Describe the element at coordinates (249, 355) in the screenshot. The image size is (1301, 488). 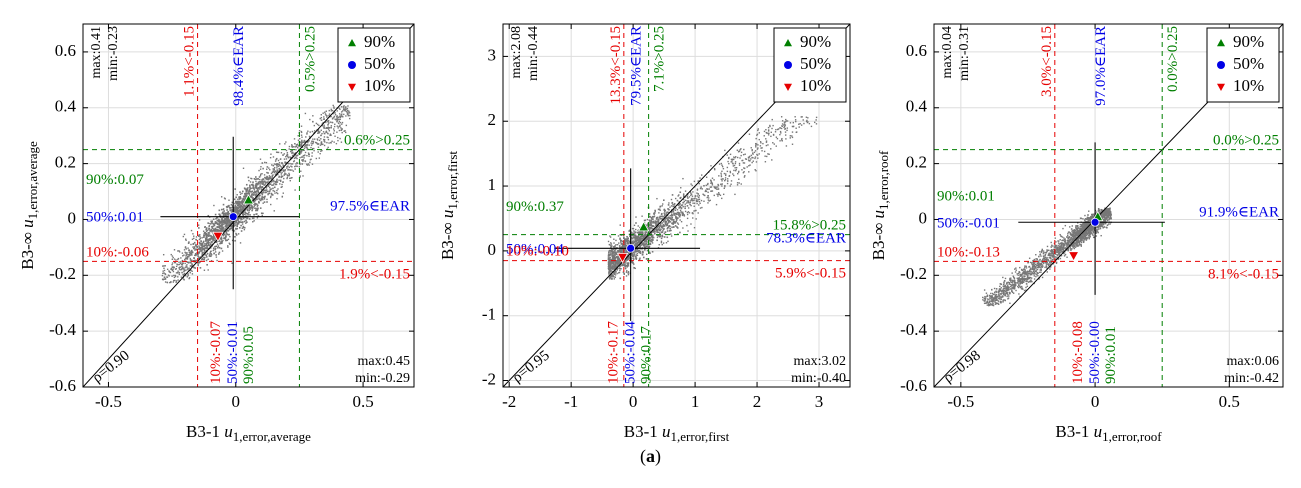
I see `x90-text: 90%:0.05` at that location.